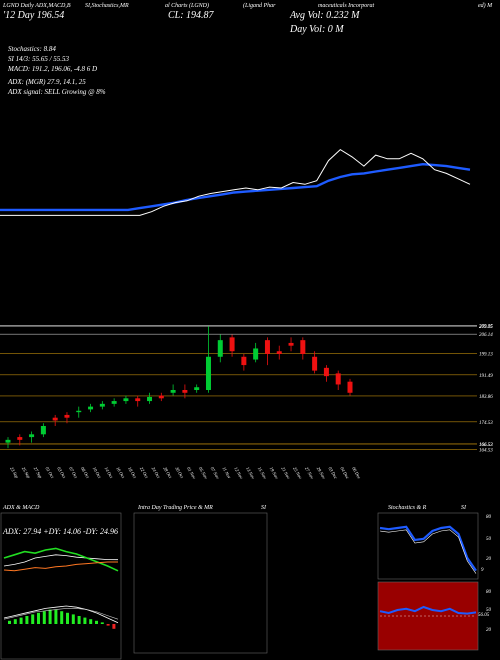  I want to click on company-name-end: ed) M, so click(485, 6).